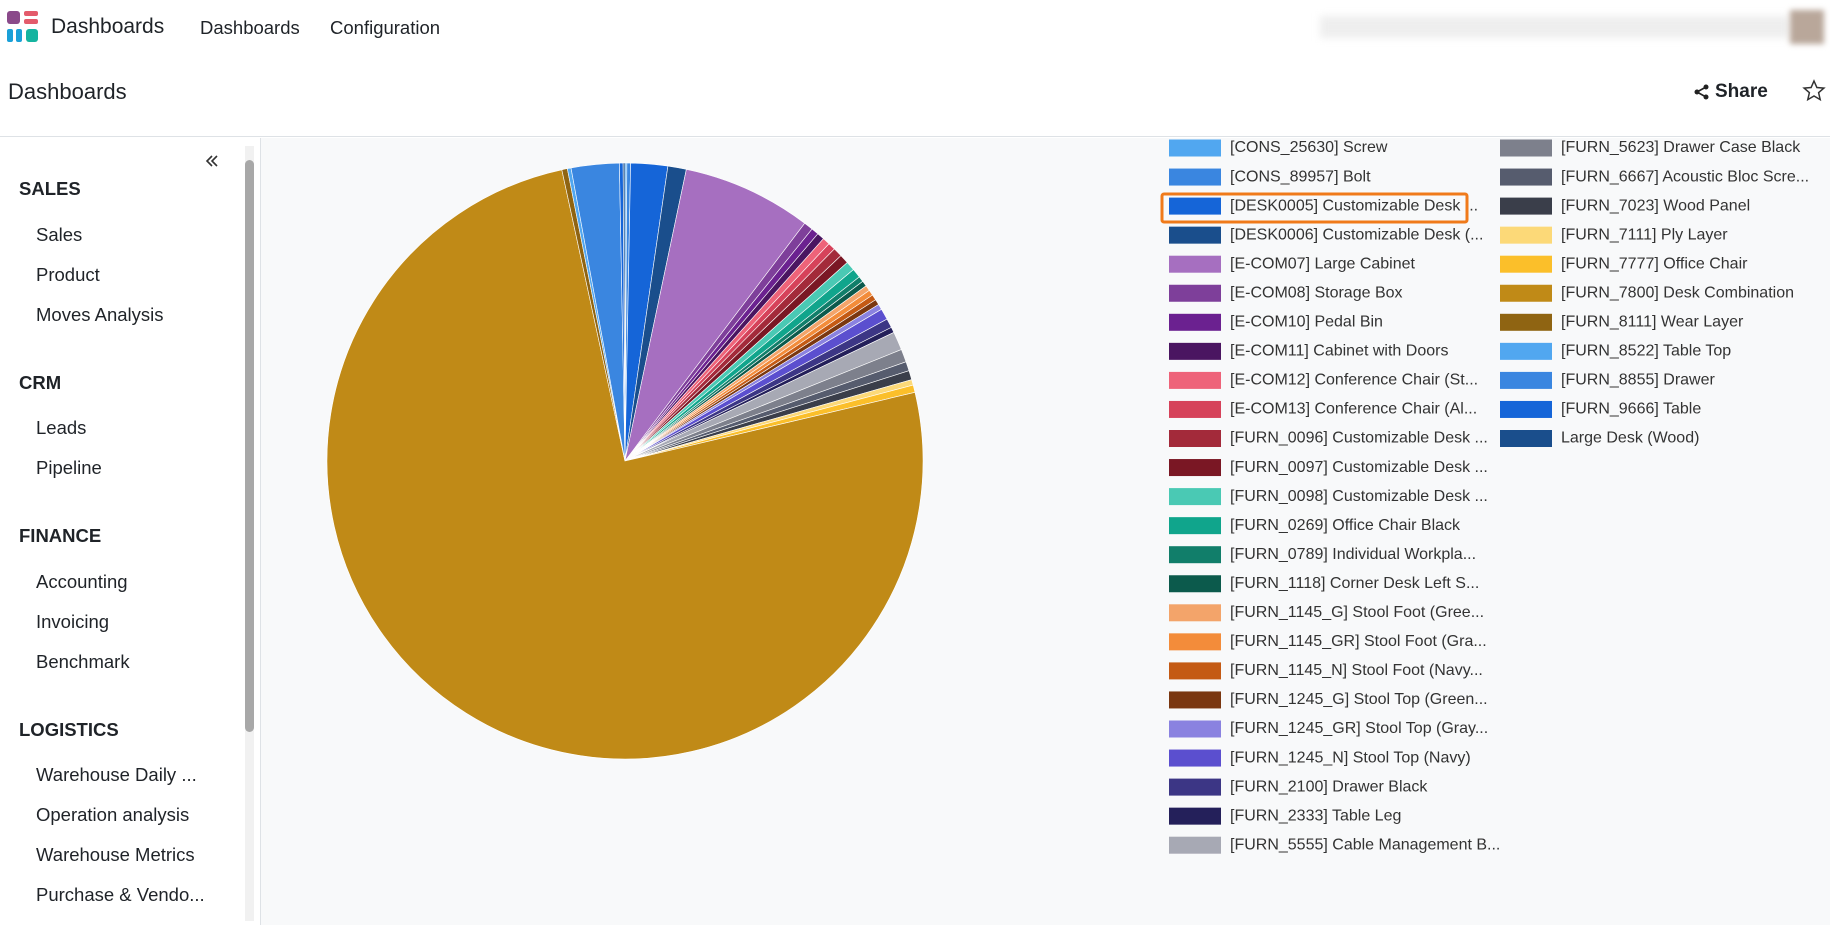  I want to click on sidebar-item: Invoicing, so click(73, 621).